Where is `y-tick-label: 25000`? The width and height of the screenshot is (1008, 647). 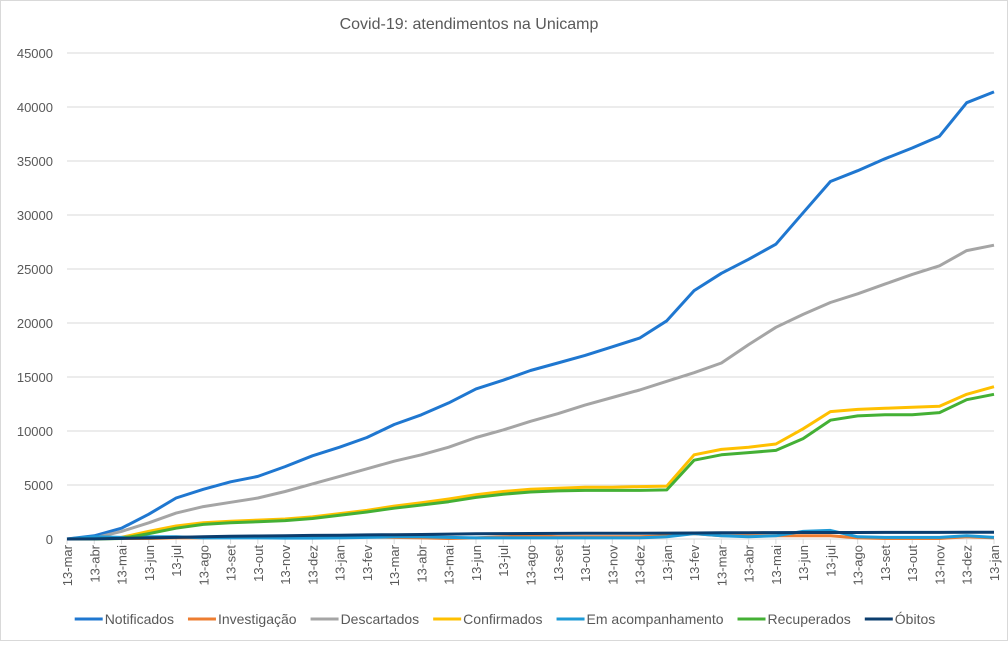
y-tick-label: 25000 is located at coordinates (35, 269).